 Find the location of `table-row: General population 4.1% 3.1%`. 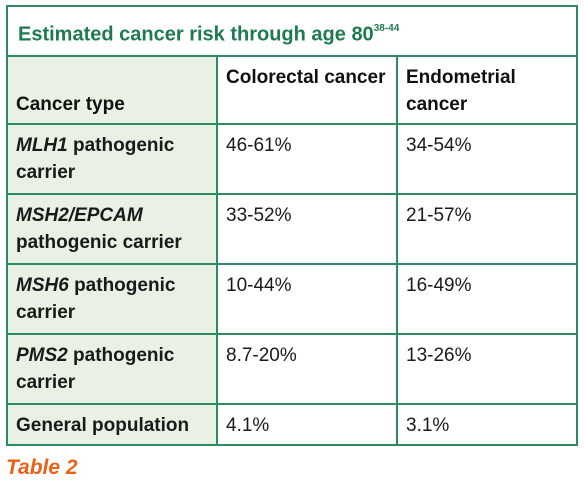

table-row: General population 4.1% 3.1% is located at coordinates (292, 424).